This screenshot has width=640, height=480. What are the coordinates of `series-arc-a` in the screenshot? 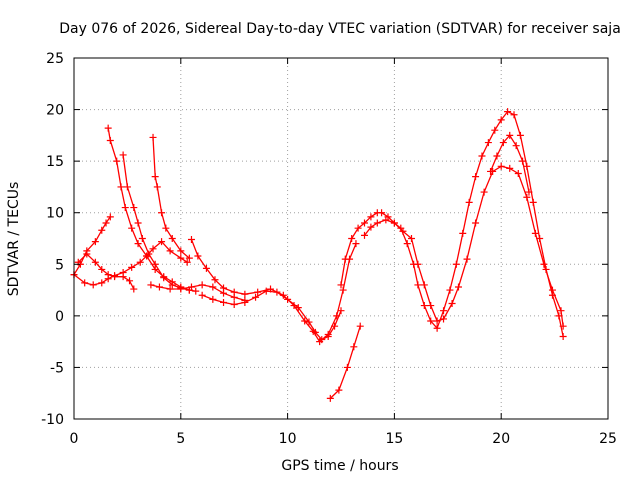 It's located at (92, 246).